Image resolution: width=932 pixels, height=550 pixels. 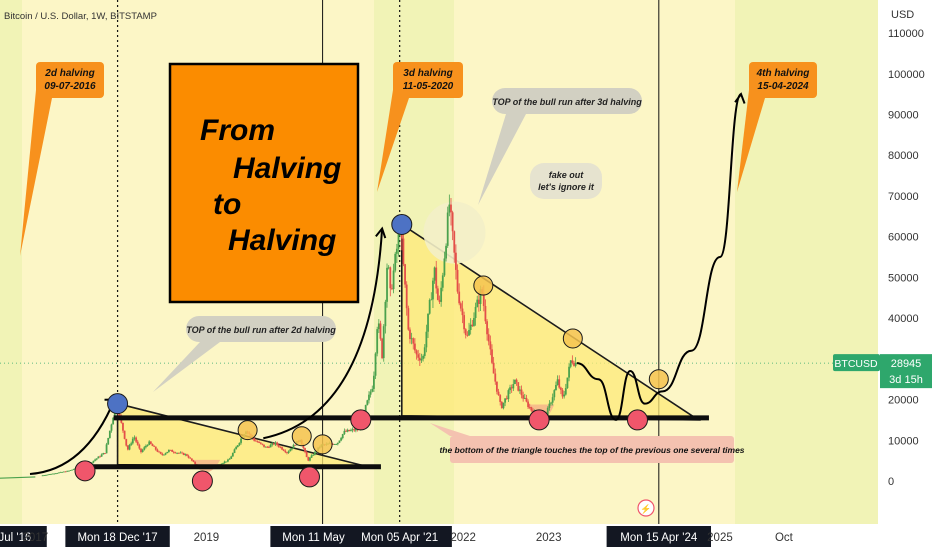 What do you see at coordinates (646, 508) in the screenshot?
I see `lightning-icon` at bounding box center [646, 508].